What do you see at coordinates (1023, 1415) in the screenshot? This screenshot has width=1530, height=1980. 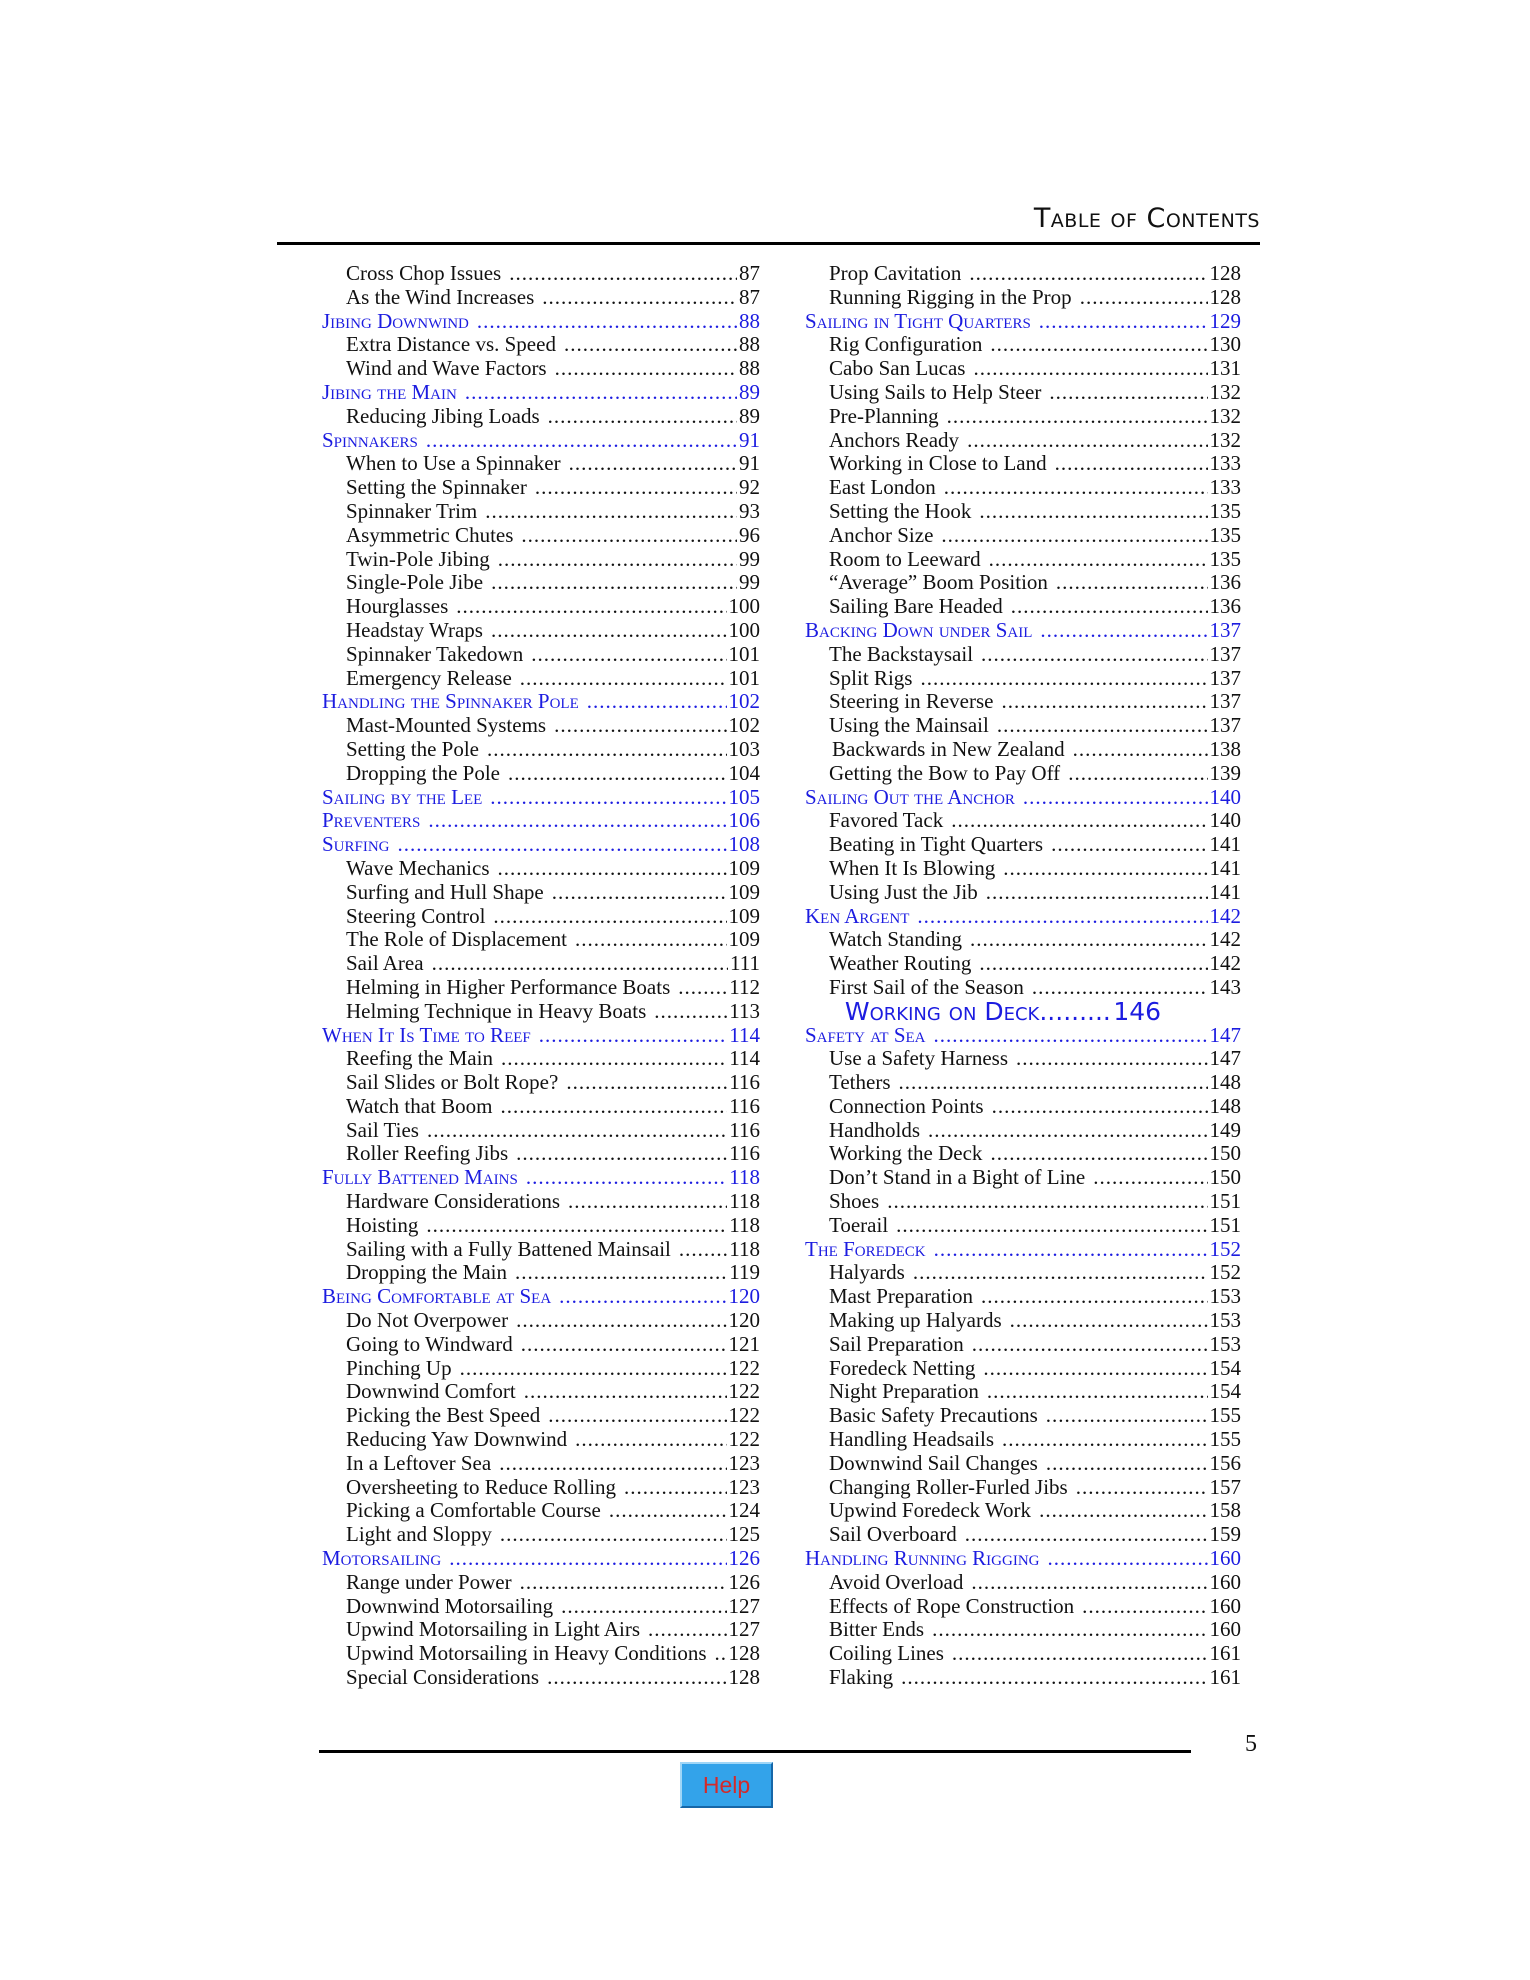 I see `toc-entry: Basic Safety Precautions 155` at bounding box center [1023, 1415].